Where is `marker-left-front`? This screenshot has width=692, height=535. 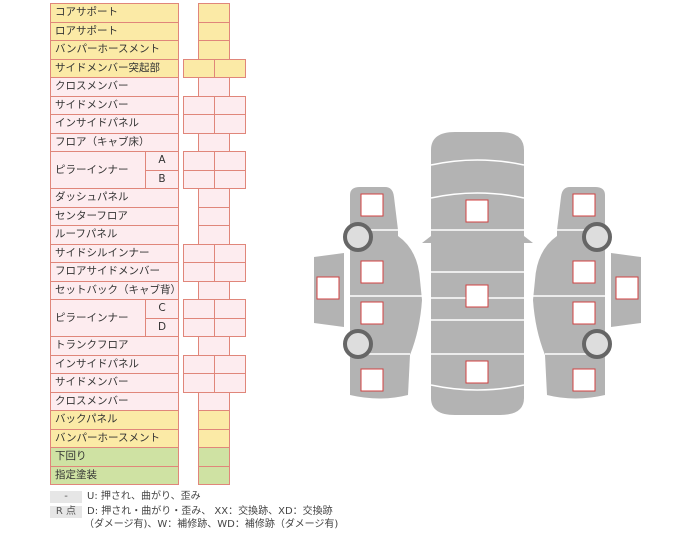 marker-left-front is located at coordinates (372, 205).